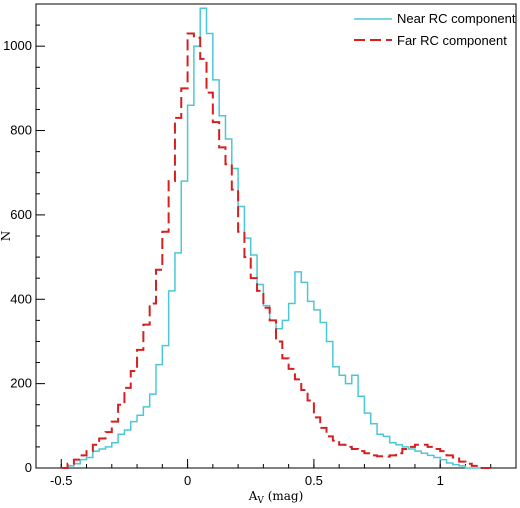  Describe the element at coordinates (21, 298) in the screenshot. I see `y-tick-label: 400` at that location.